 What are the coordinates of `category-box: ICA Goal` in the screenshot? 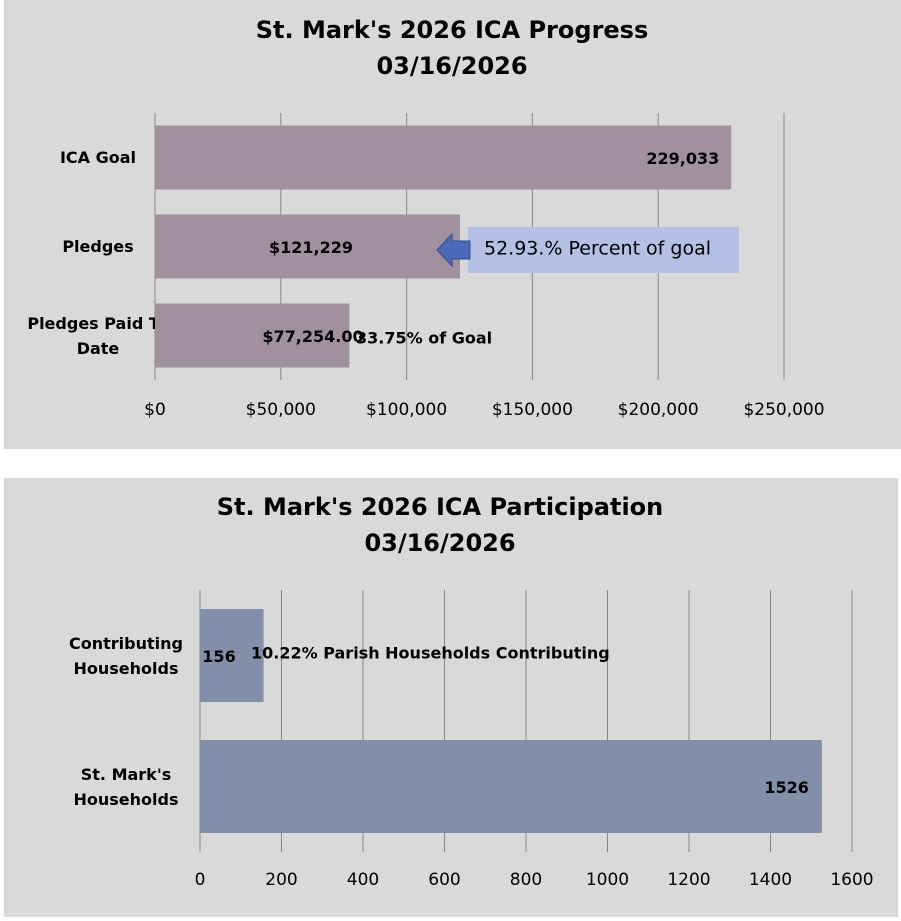 It's located at (98, 157).